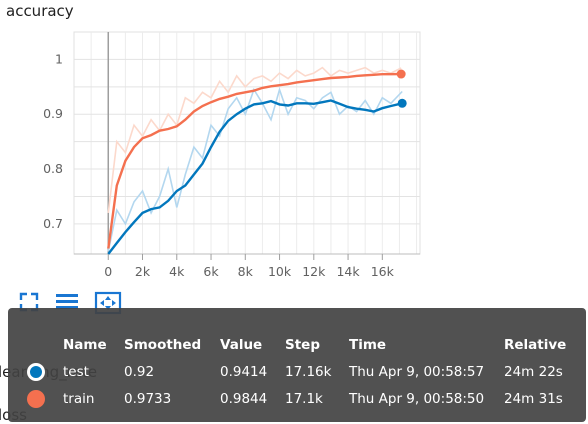  I want to click on row-smoothed: 0.92, so click(139, 371).